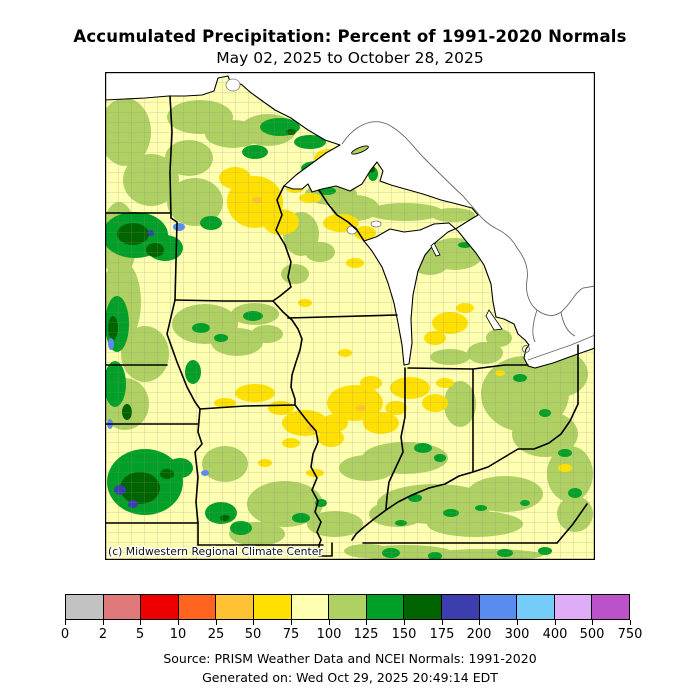  What do you see at coordinates (360, 150) in the screenshot?
I see `isle-royale` at bounding box center [360, 150].